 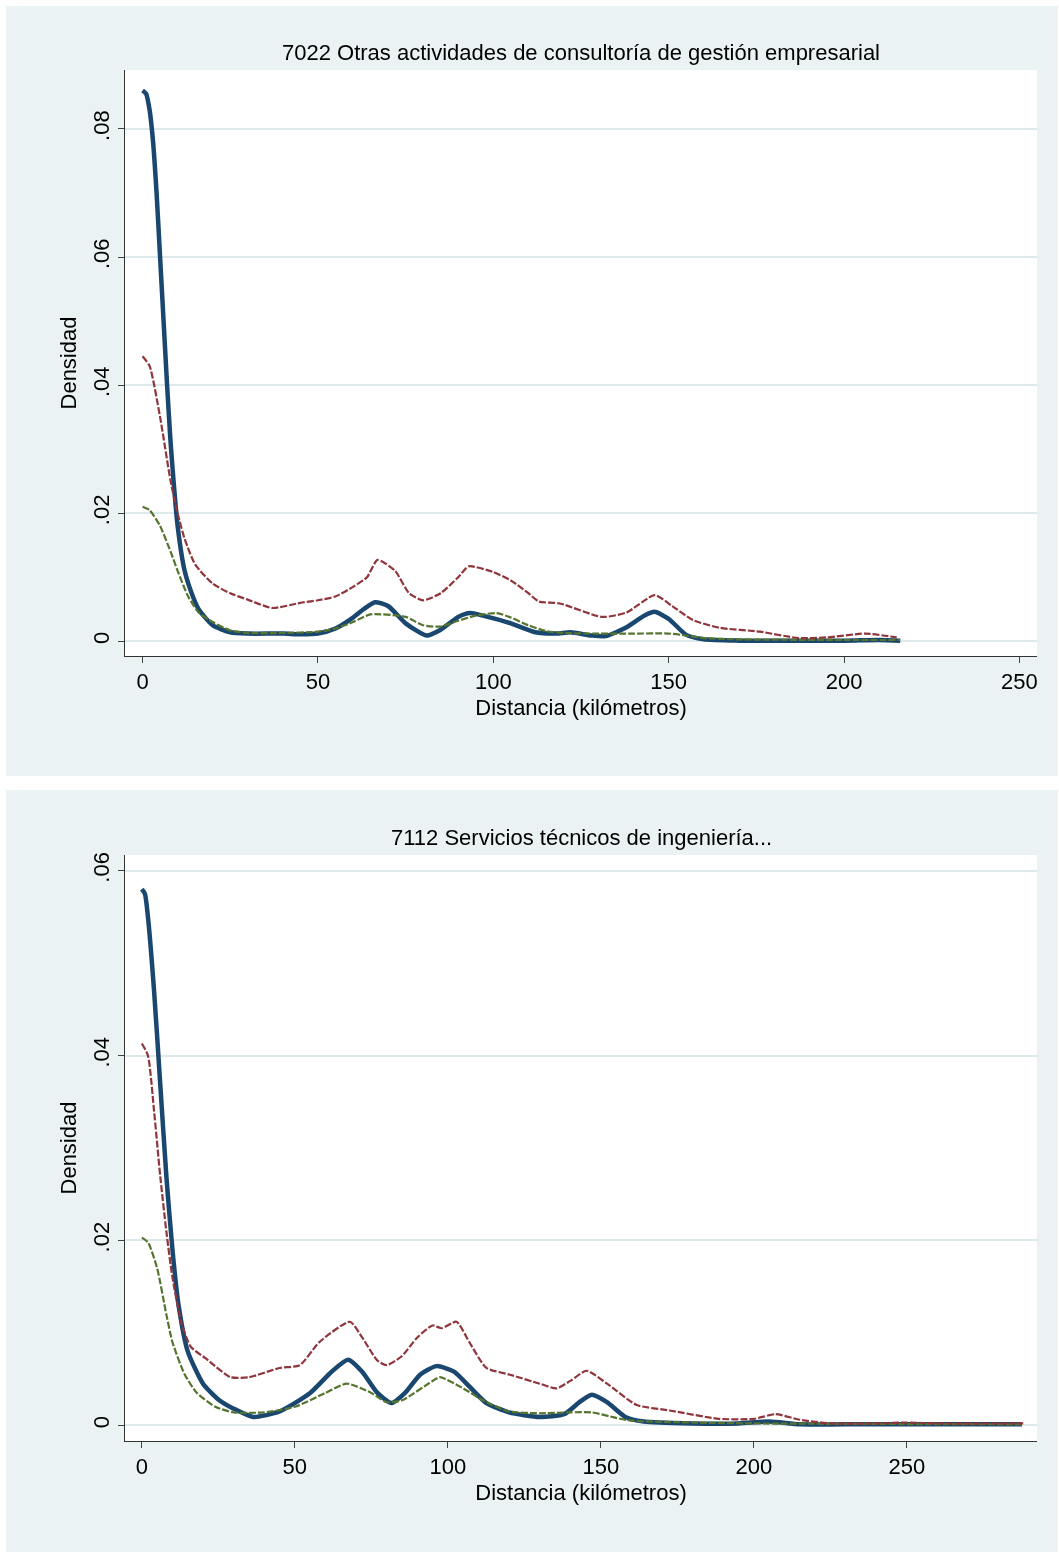 I want to click on y-tick-label: .08, so click(x=102, y=125).